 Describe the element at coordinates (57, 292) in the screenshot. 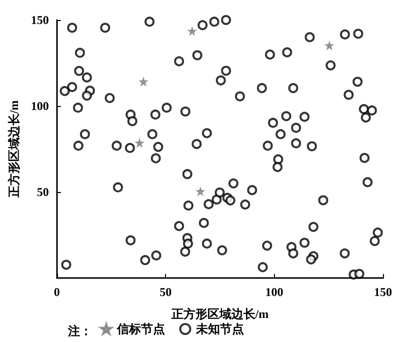

I see `x-tick-label: 0` at that location.